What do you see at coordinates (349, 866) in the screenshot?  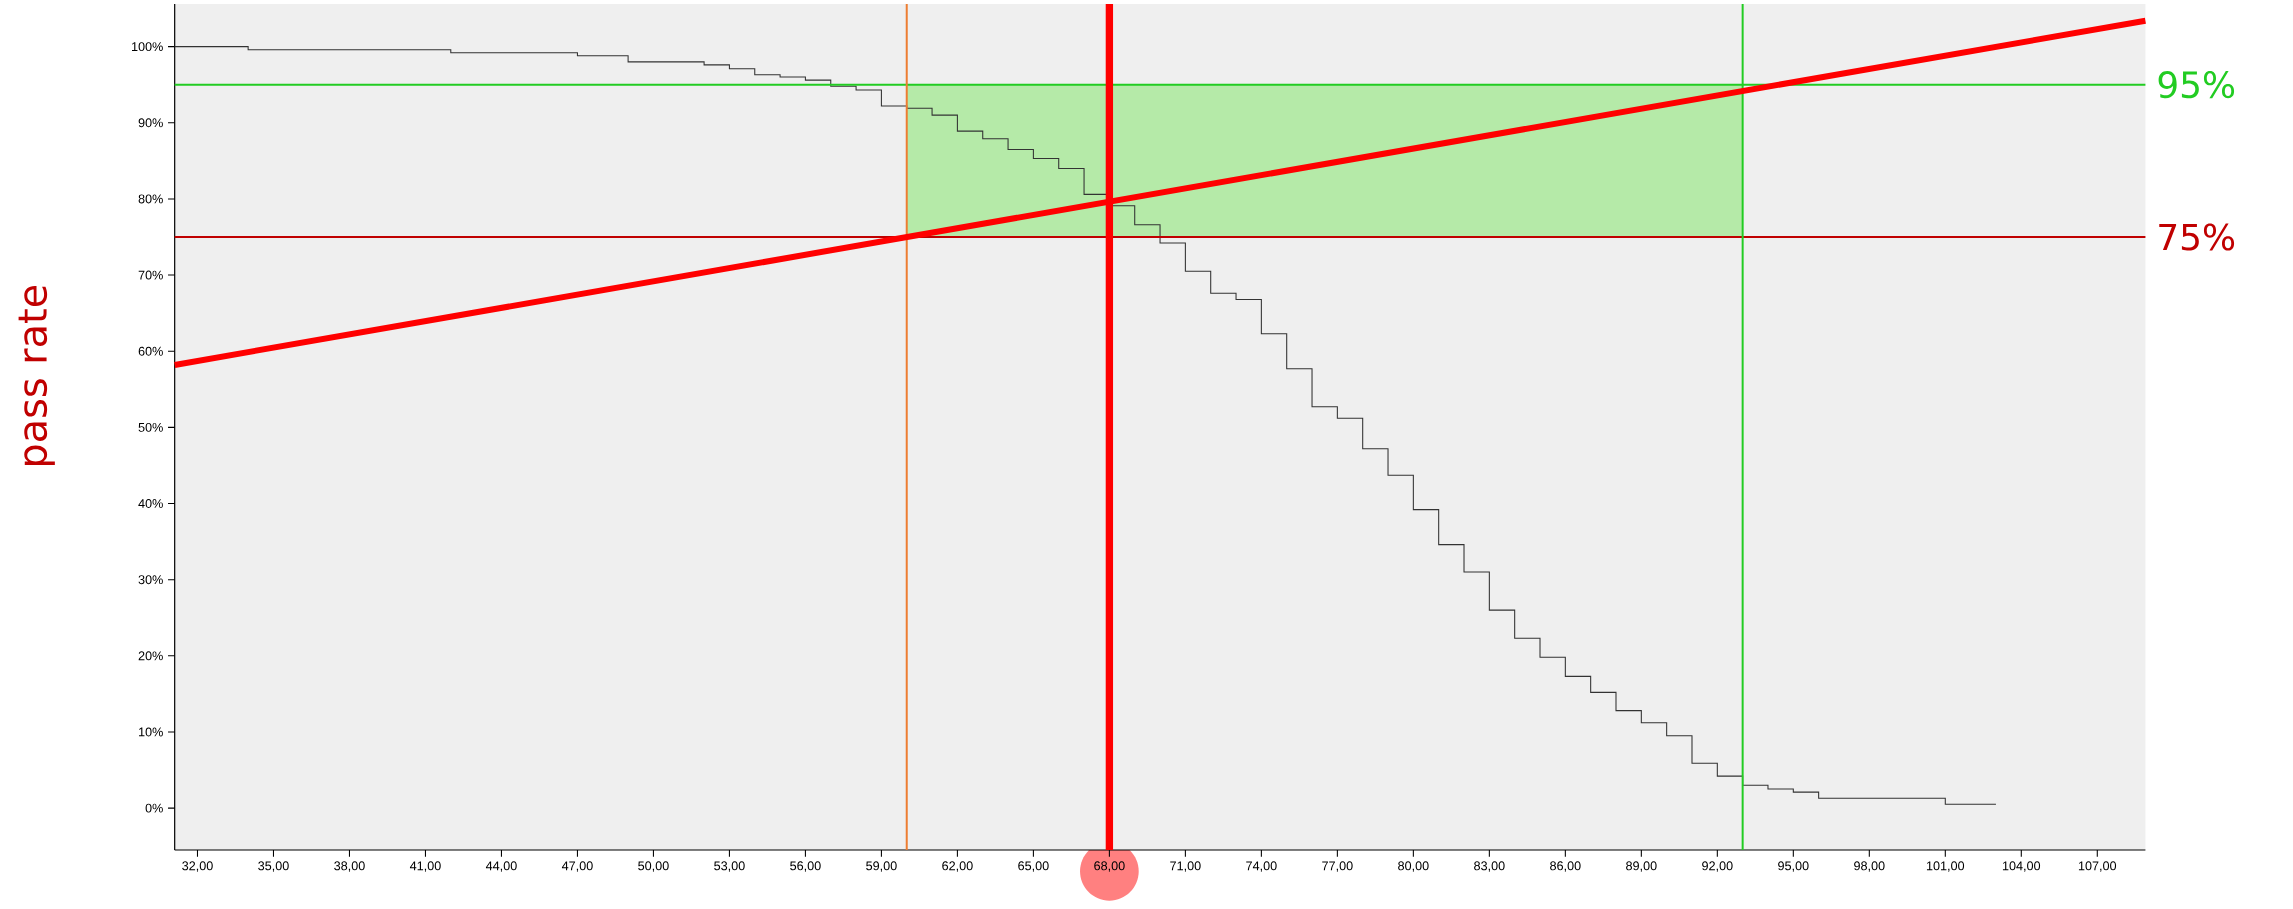 I see `x-tick-label: 38,00` at bounding box center [349, 866].